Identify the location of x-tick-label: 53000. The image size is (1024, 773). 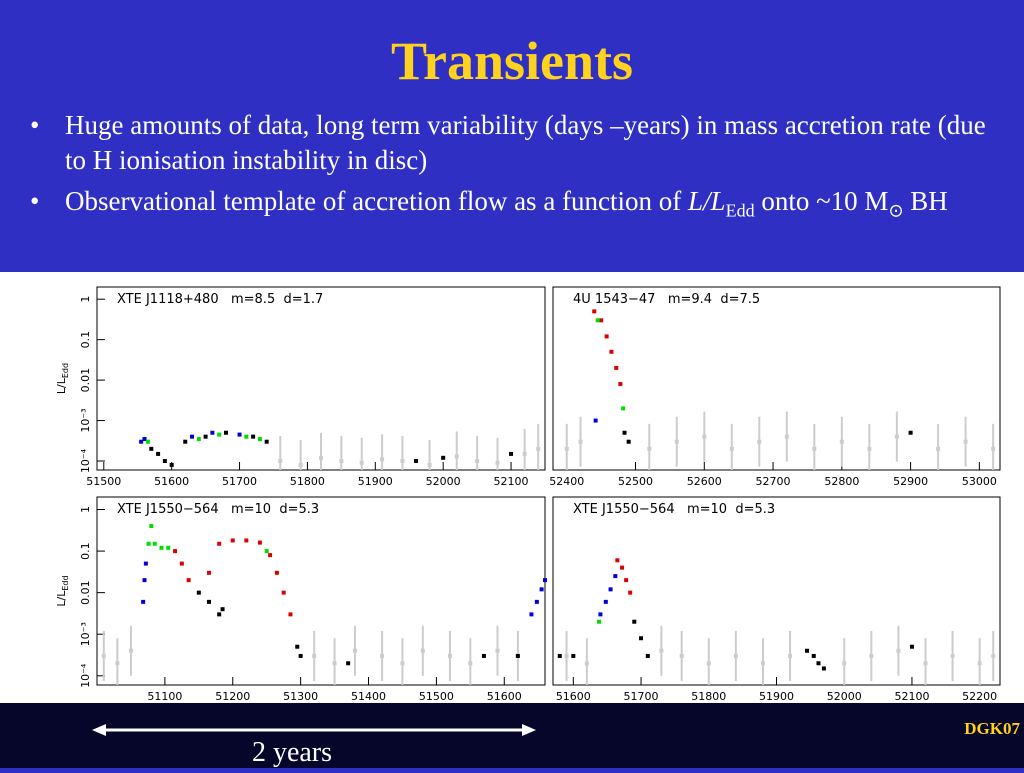
(979, 481).